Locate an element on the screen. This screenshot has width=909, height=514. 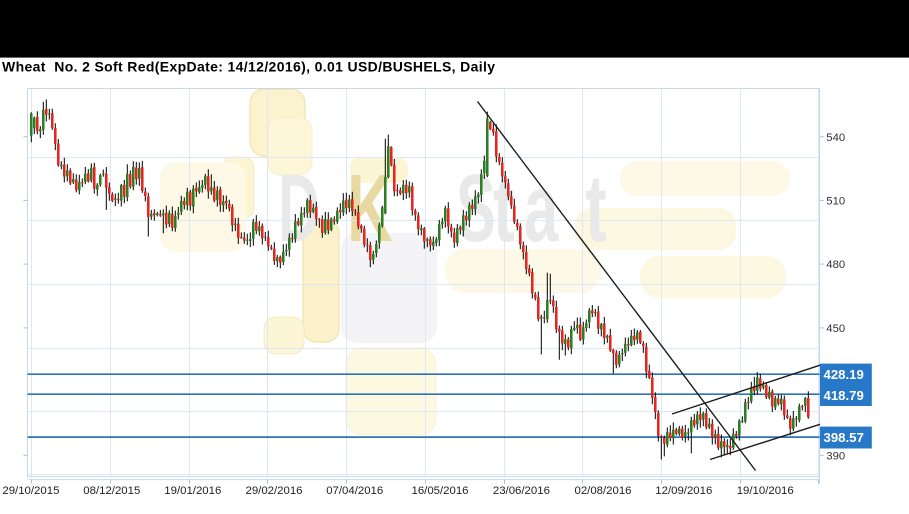
svg-text: 398.57 is located at coordinates (844, 437).